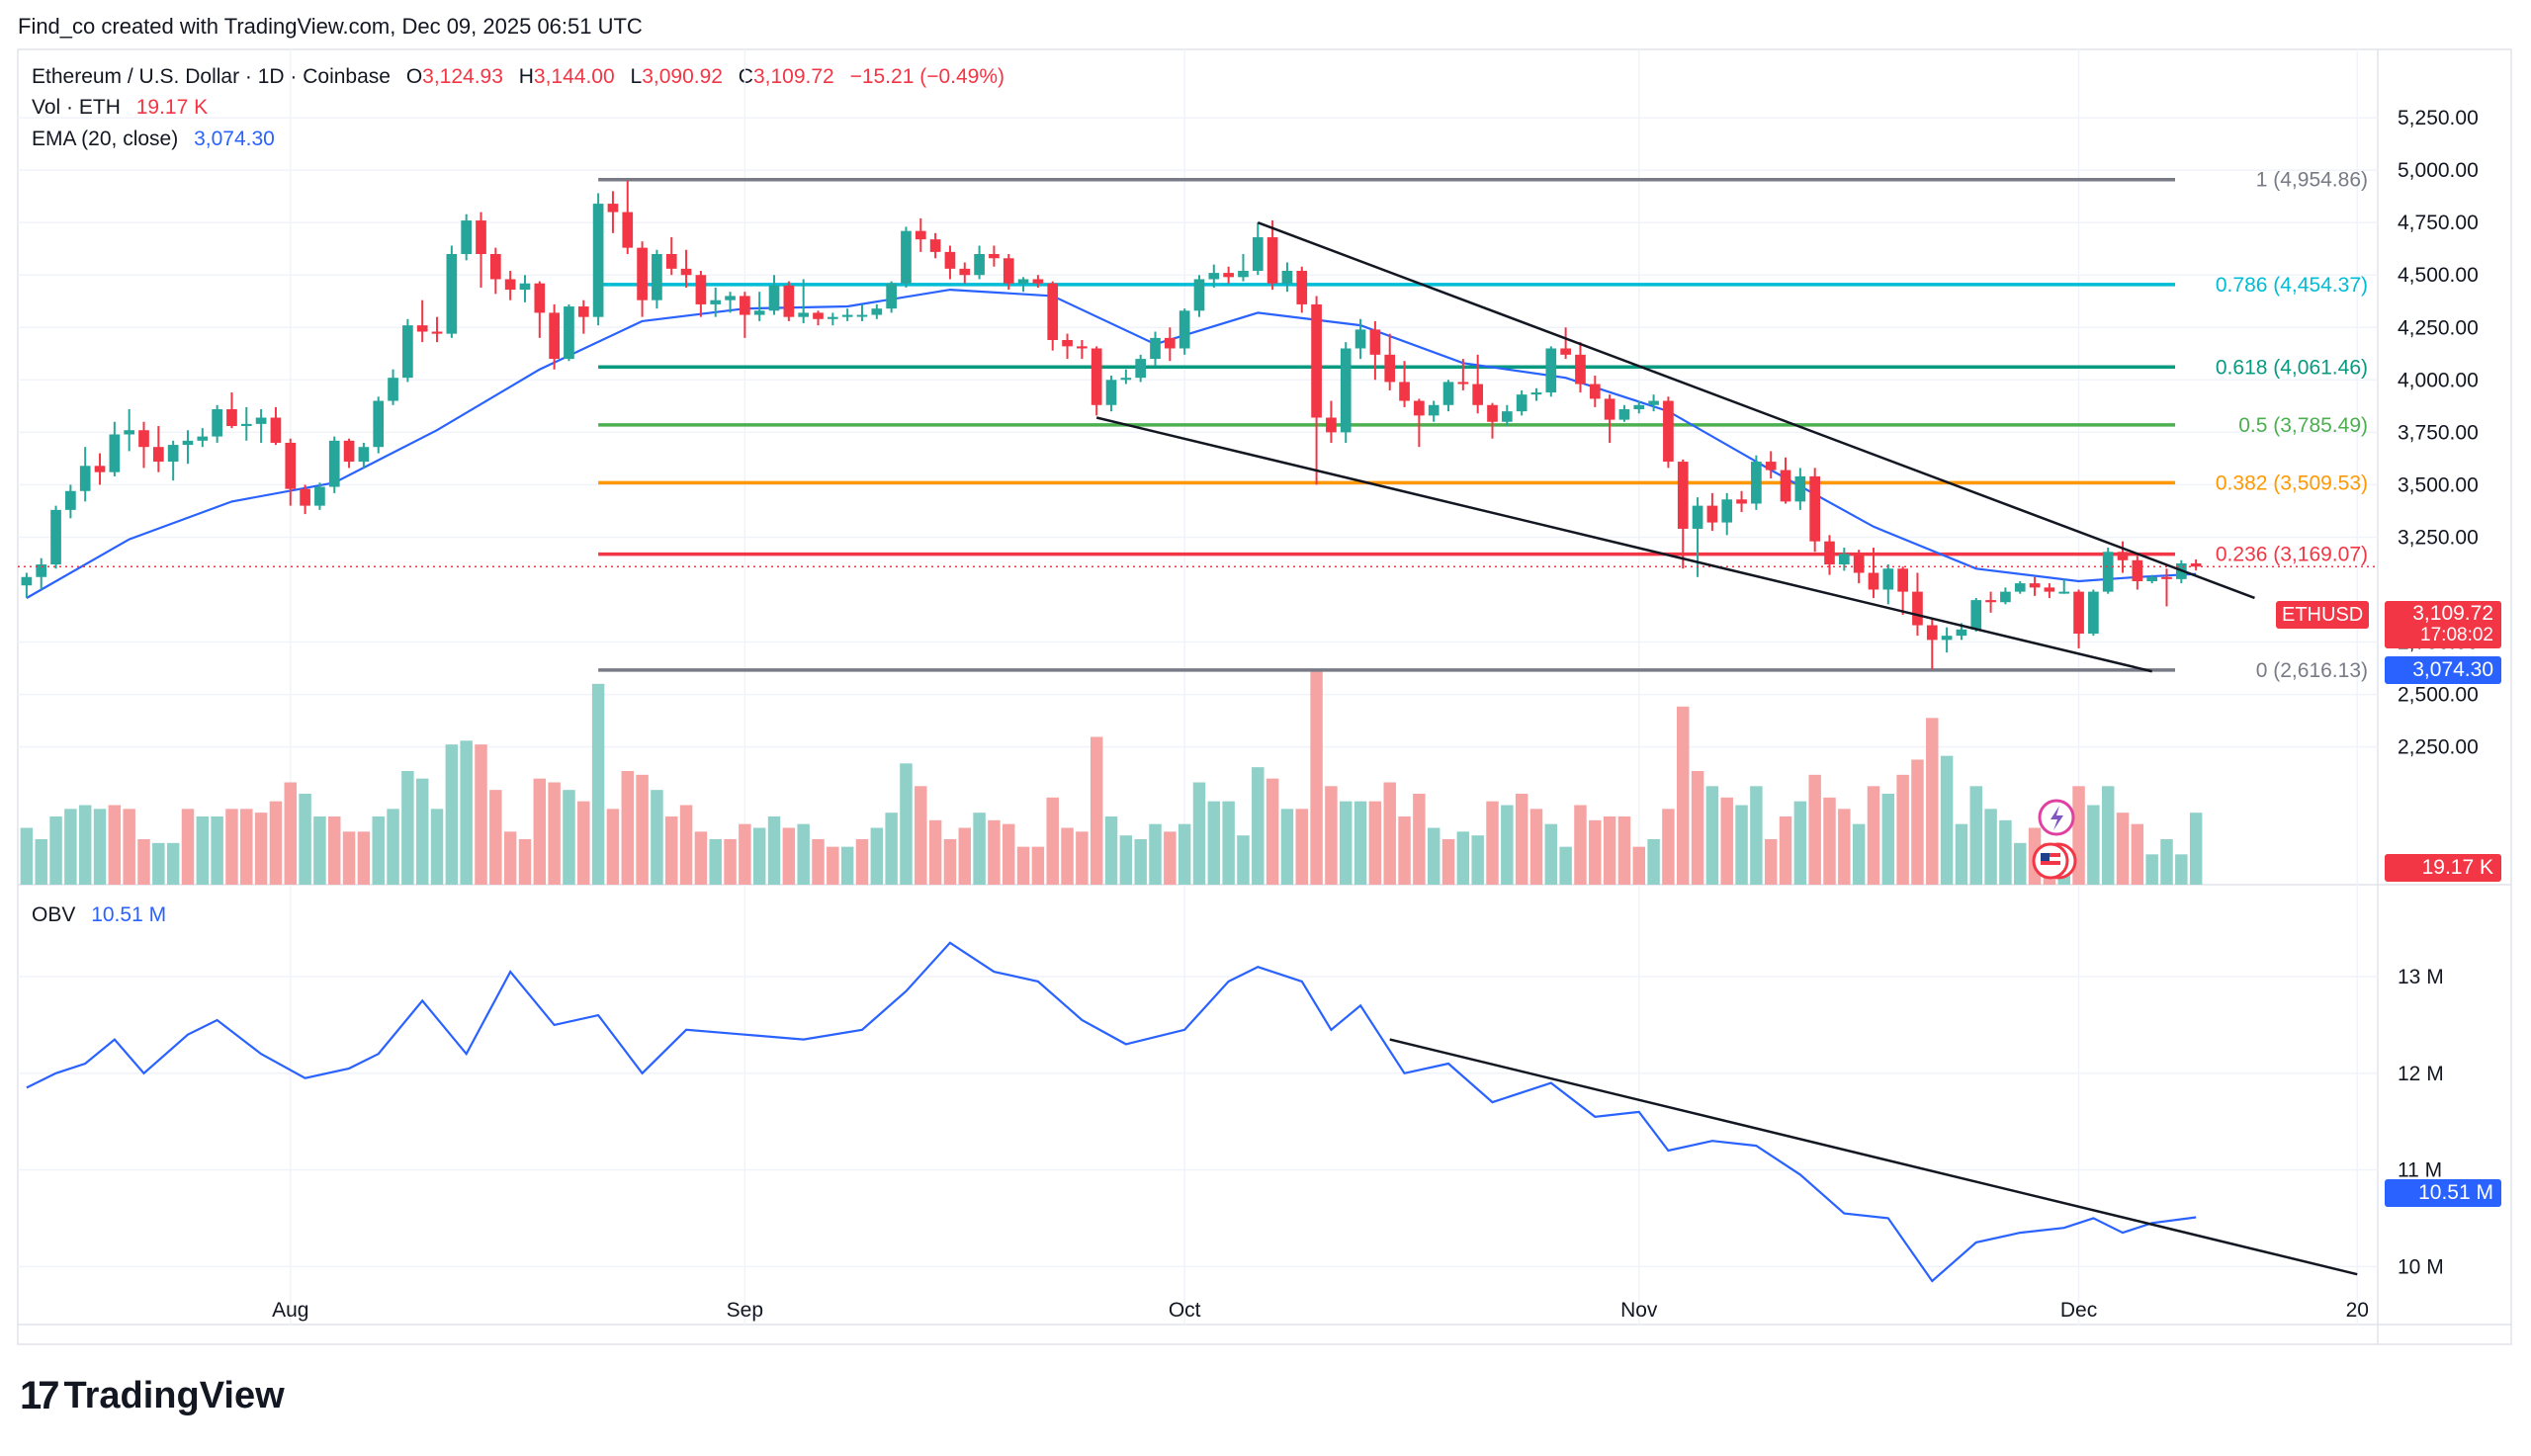  I want to click on price-tick-label: 4,500.00, so click(2438, 275).